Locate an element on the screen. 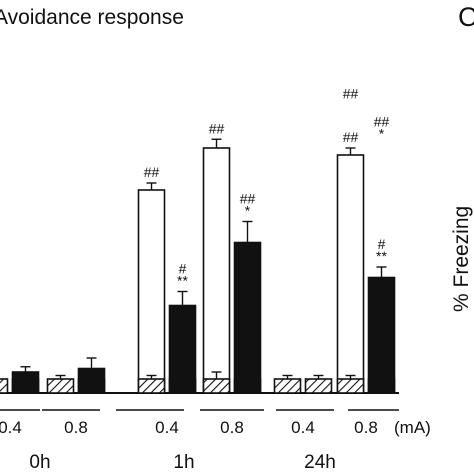 This screenshot has width=474, height=474. annotation-5: ** is located at coordinates (182, 281).